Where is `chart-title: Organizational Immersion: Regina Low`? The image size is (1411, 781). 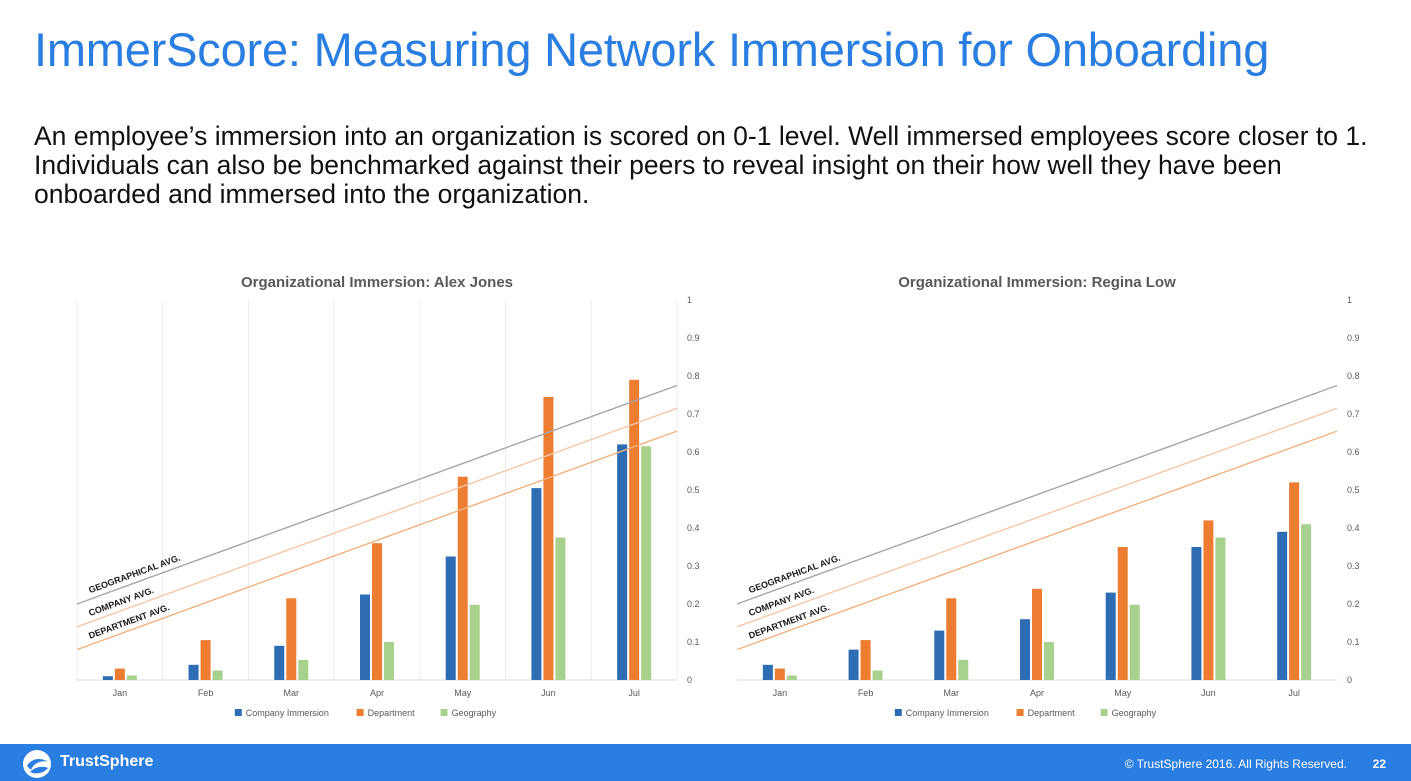
chart-title: Organizational Immersion: Regina Low is located at coordinates (1037, 282).